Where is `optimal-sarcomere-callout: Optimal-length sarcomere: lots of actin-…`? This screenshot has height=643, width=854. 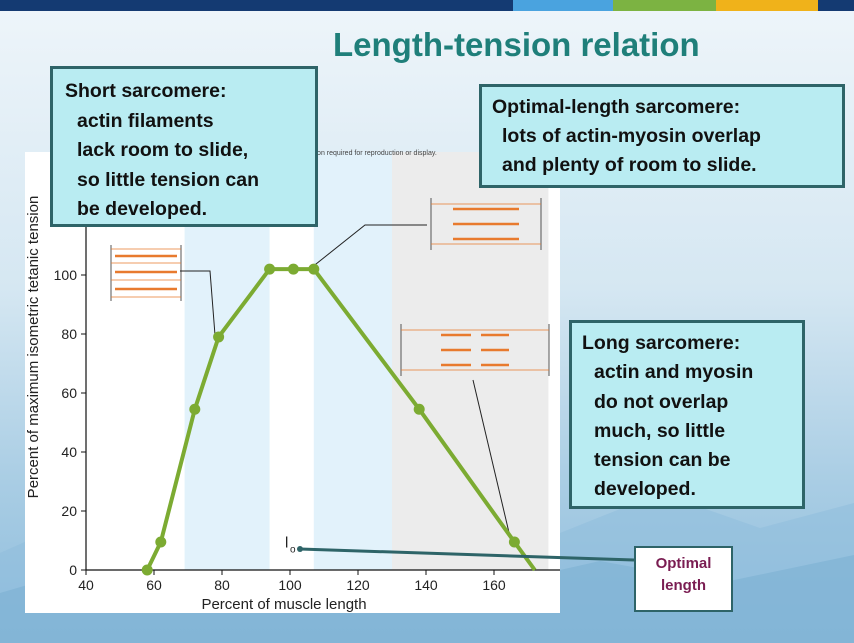
optimal-sarcomere-callout: Optimal-length sarcomere: lots of actin-… is located at coordinates (662, 136).